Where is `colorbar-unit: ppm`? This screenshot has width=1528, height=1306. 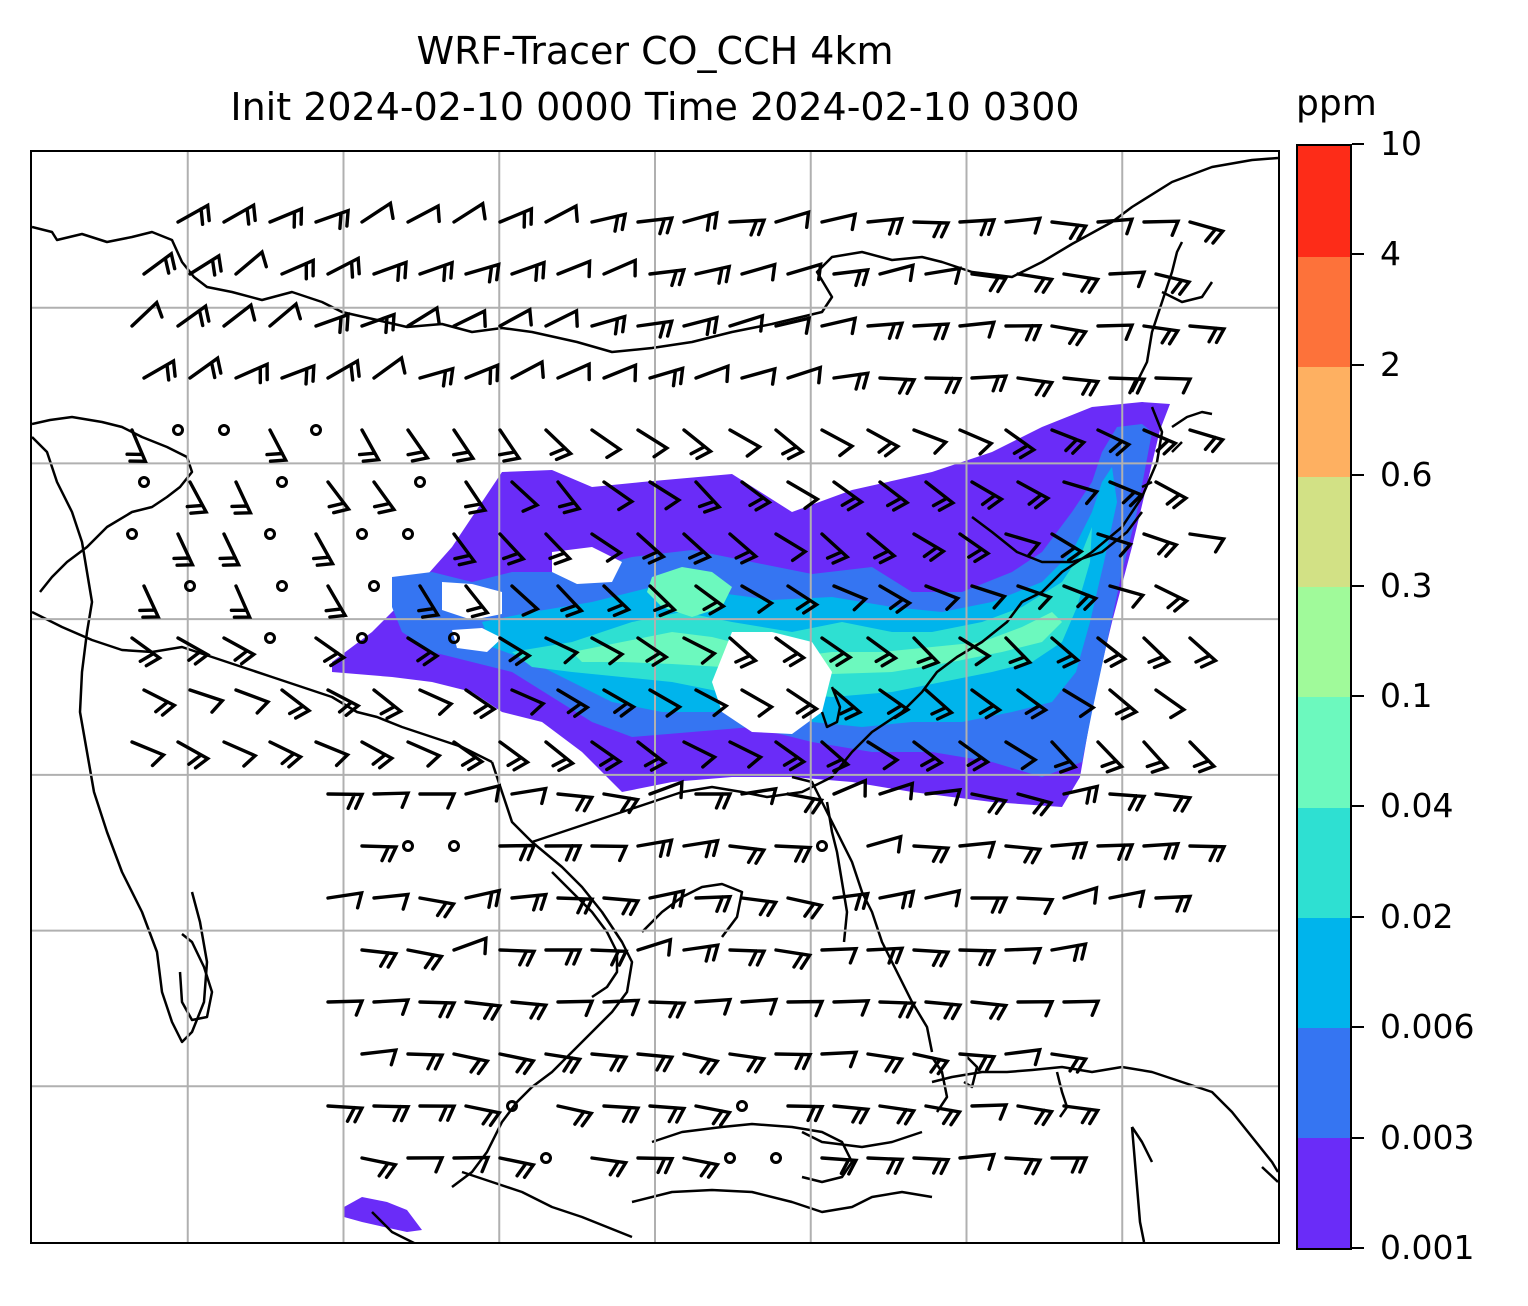 colorbar-unit: ppm is located at coordinates (1336, 103).